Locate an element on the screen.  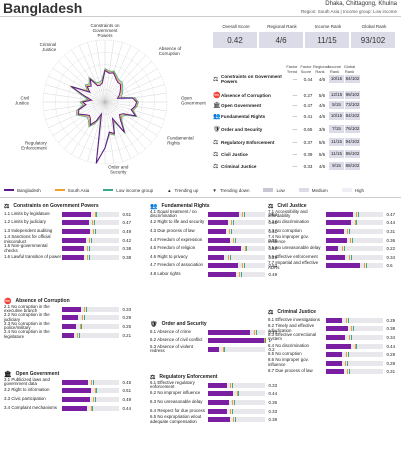
subfactor-value: 0.31 is located at coordinates (273, 231).